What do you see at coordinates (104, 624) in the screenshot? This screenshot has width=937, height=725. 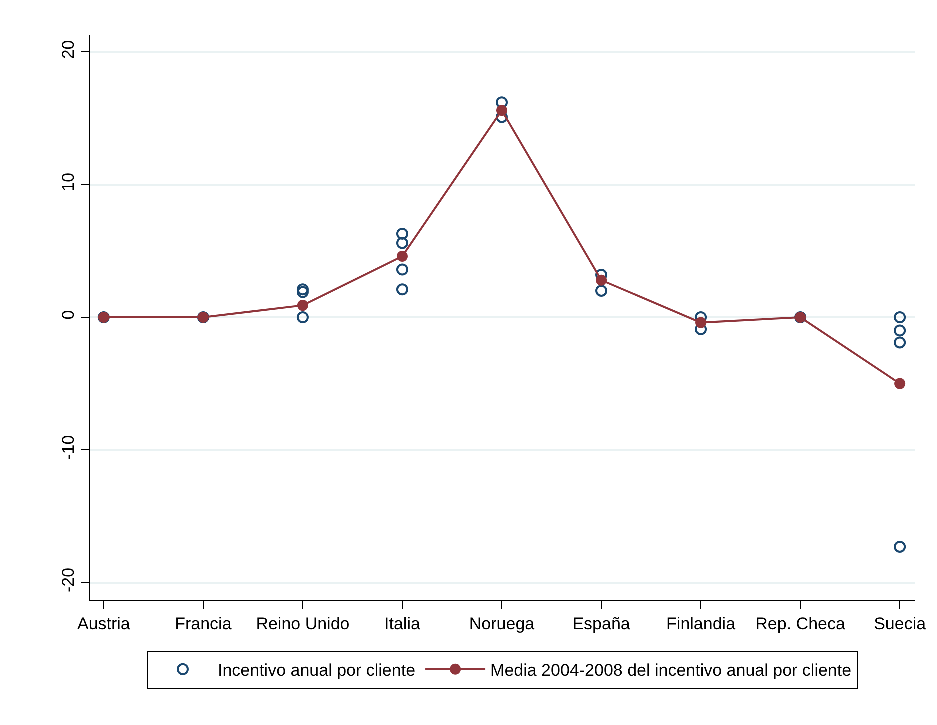 I see `x-tick-label: Austria` at bounding box center [104, 624].